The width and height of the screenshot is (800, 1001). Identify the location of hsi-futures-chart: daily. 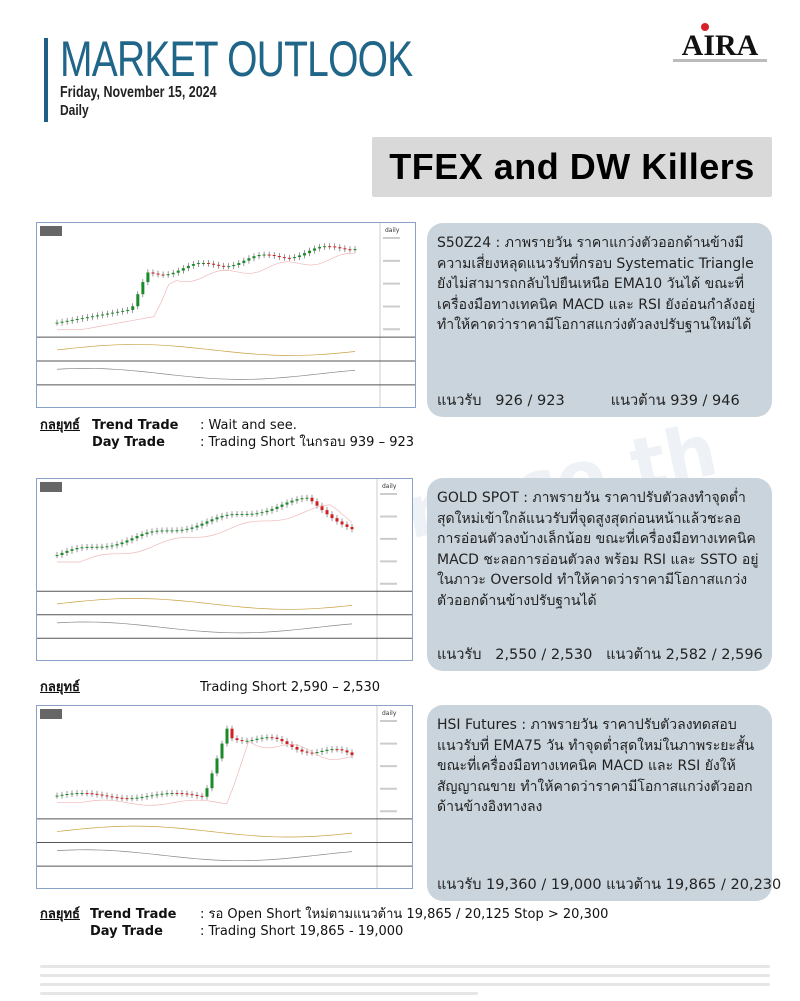
(224, 797).